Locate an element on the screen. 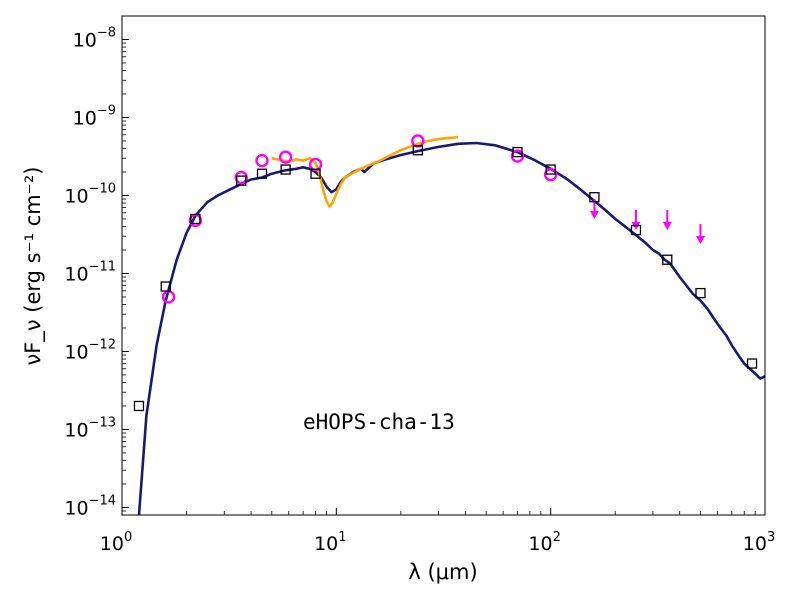  y-tick-label: 10⁻¹³ is located at coordinates (90, 428).